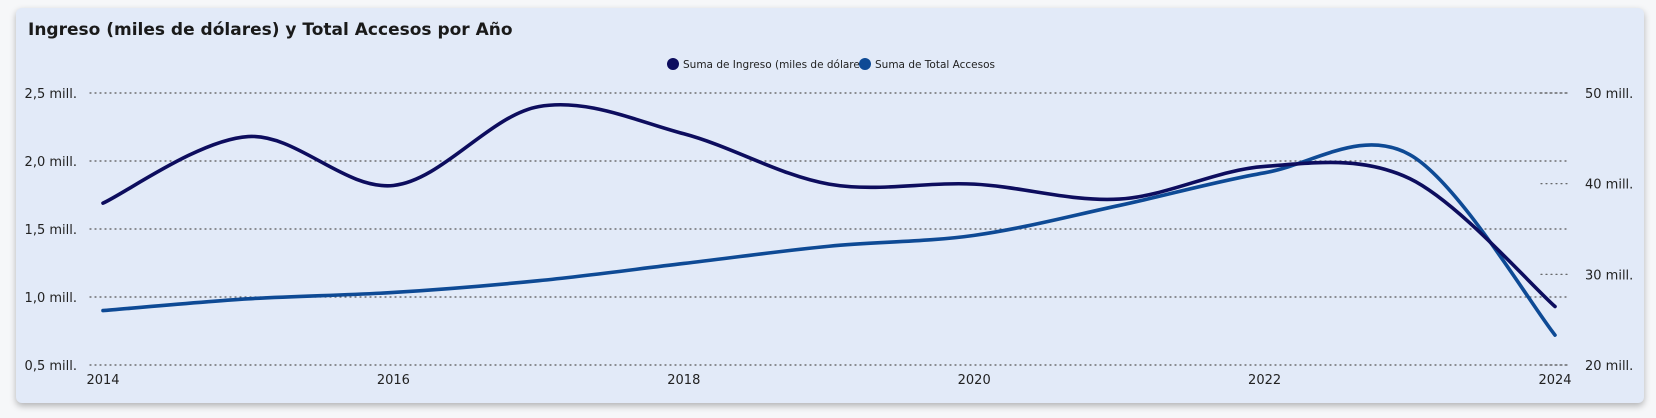 Image resolution: width=1656 pixels, height=418 pixels. Describe the element at coordinates (51, 162) in the screenshot. I see `y-left-tick-label: 2,0 mill.` at that location.